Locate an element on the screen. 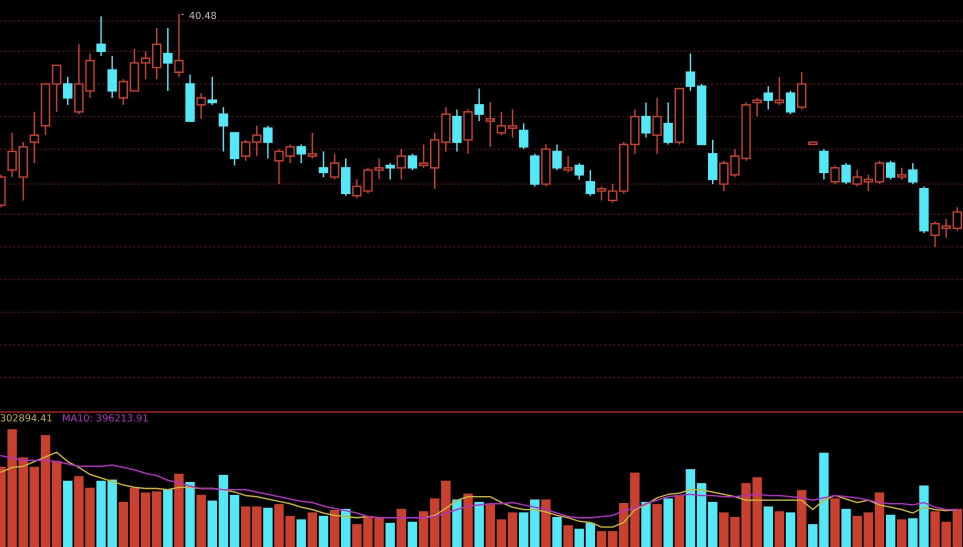  text: 302894.41 is located at coordinates (26, 418).